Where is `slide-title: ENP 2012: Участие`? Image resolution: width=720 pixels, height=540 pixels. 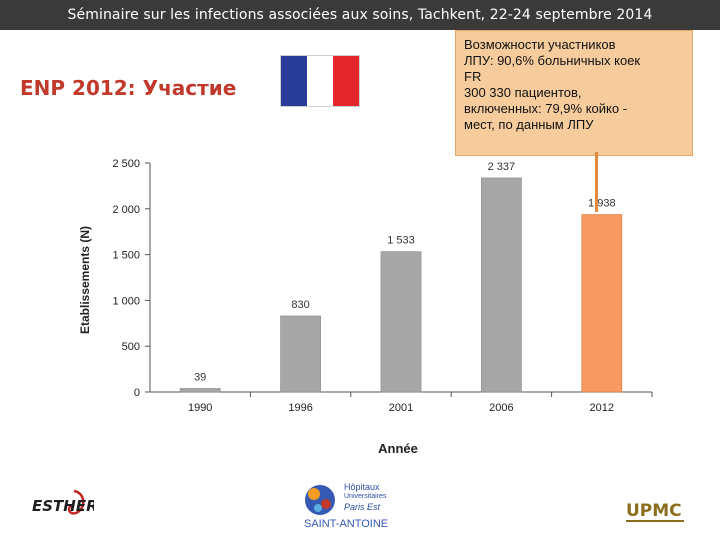
slide-title: ENP 2012: Участие is located at coordinates (128, 88).